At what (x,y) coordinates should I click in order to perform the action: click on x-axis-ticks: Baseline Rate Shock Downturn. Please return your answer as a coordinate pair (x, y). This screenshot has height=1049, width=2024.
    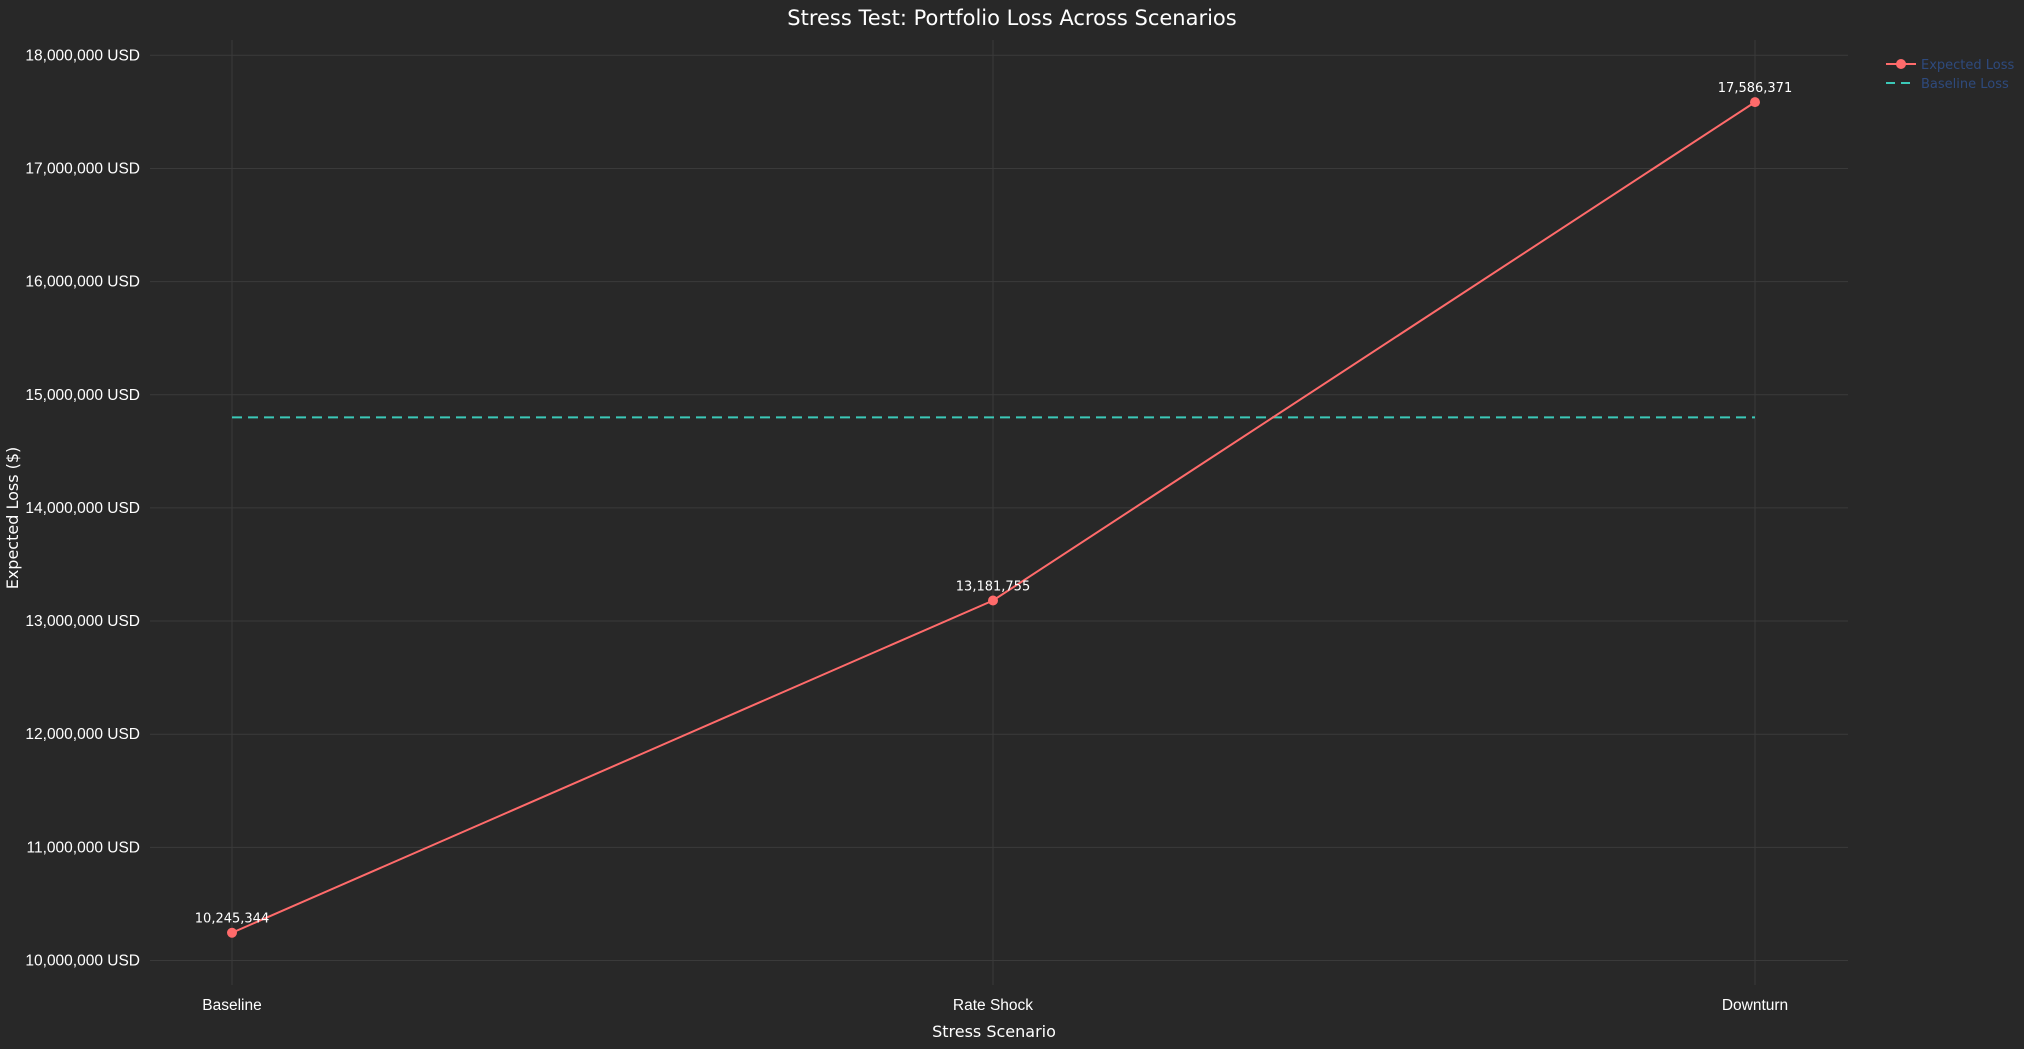
    Looking at the image, I should click on (995, 1005).